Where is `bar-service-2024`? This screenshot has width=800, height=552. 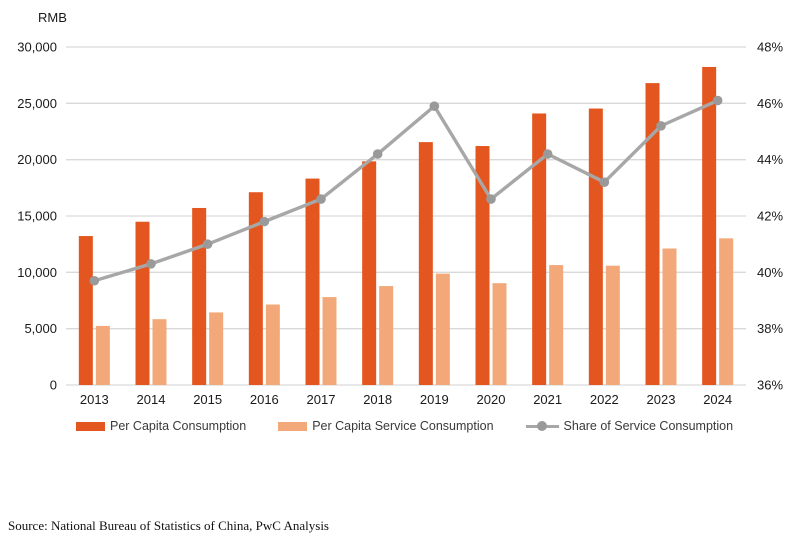 bar-service-2024 is located at coordinates (726, 311).